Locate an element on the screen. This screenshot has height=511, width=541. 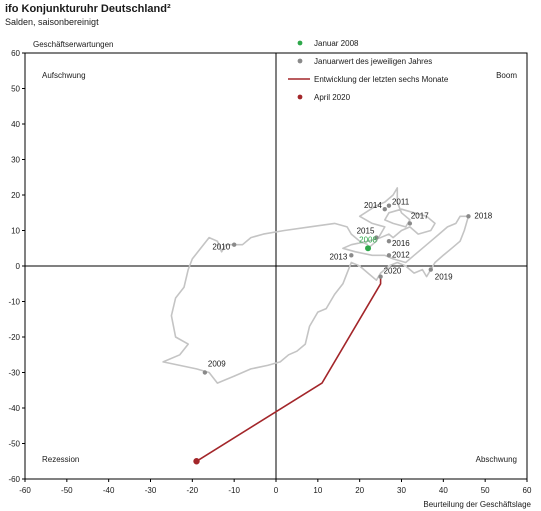
legend-label-2: Entwicklung der letzten sechs Monate is located at coordinates (381, 79).